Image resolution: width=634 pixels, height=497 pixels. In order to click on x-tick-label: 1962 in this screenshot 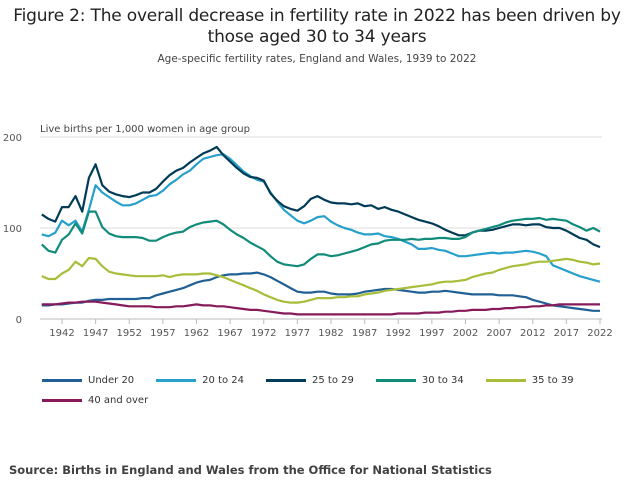, I will do `click(196, 333)`.